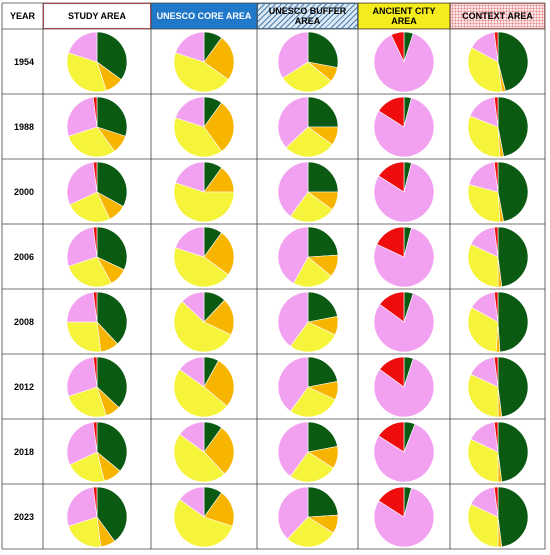 The height and width of the screenshot is (555, 550). Describe the element at coordinates (24, 516) in the screenshot. I see `year-label: 2023` at that location.